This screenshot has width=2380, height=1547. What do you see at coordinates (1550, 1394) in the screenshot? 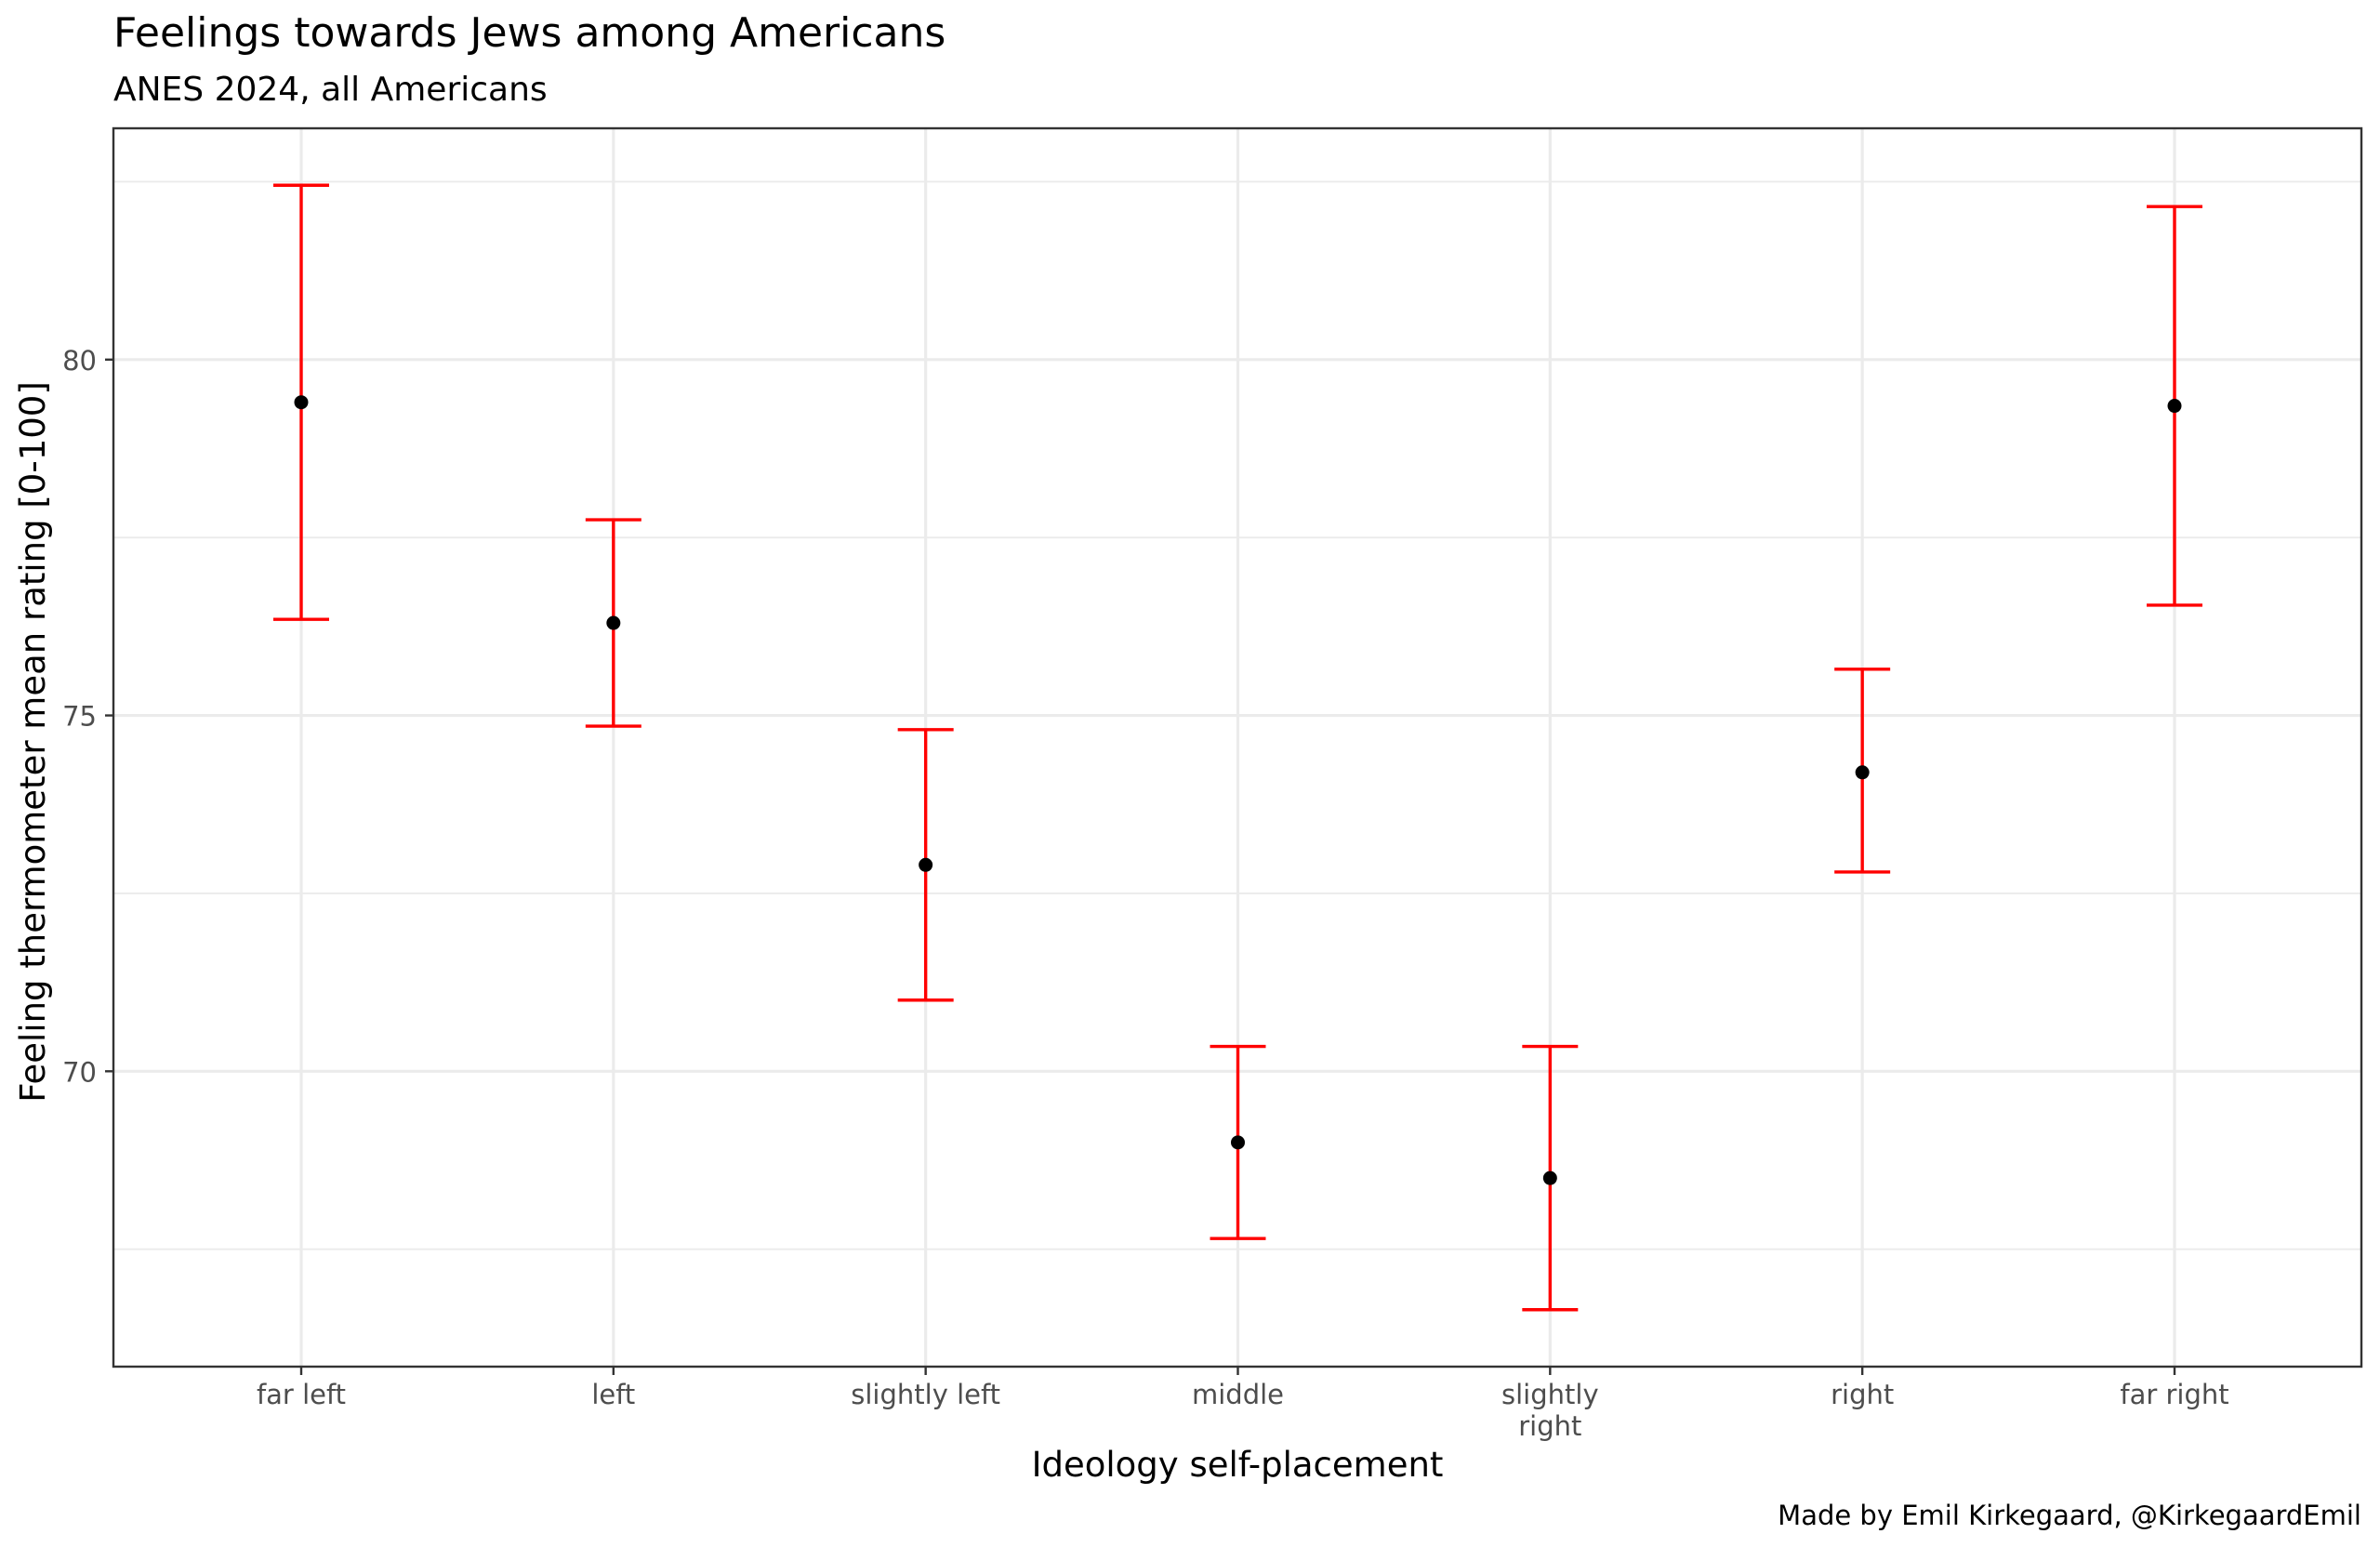
I see `x-tick-label: slightly` at bounding box center [1550, 1394].